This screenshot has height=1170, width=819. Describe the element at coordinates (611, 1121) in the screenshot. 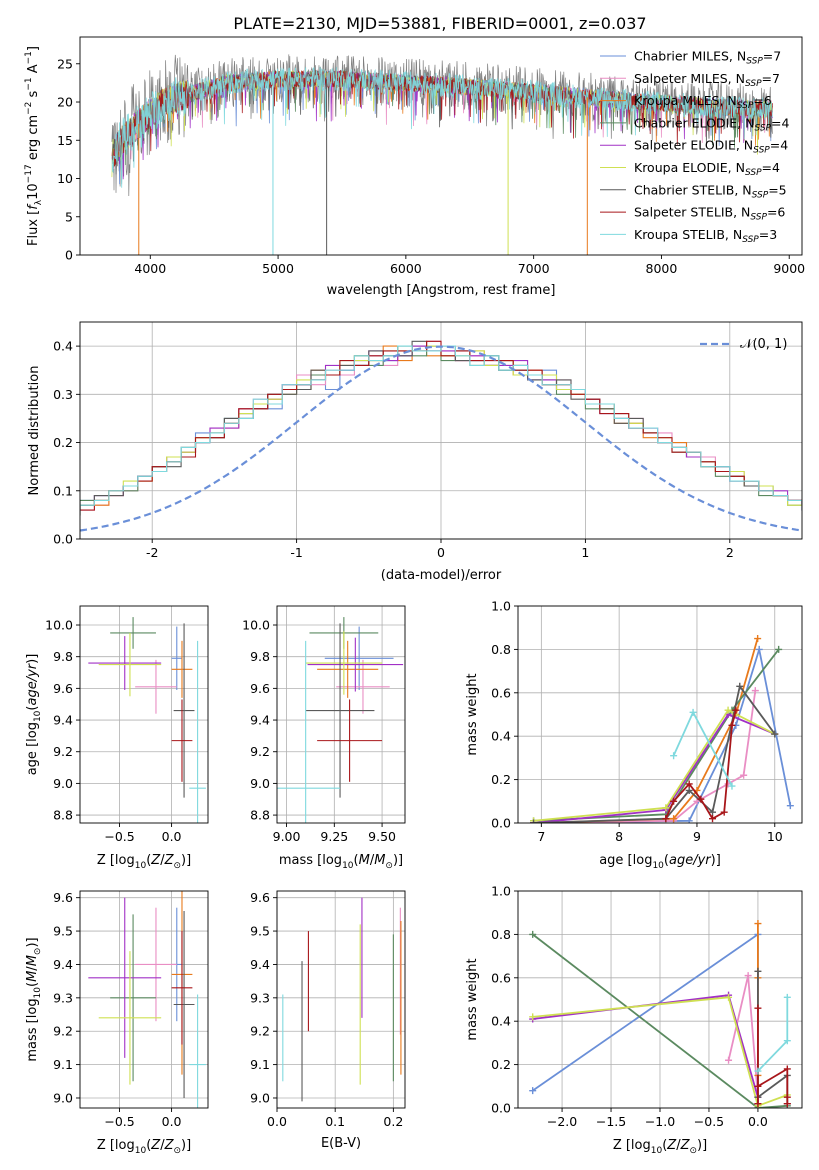

I see `x-tick-label: −1.5` at that location.